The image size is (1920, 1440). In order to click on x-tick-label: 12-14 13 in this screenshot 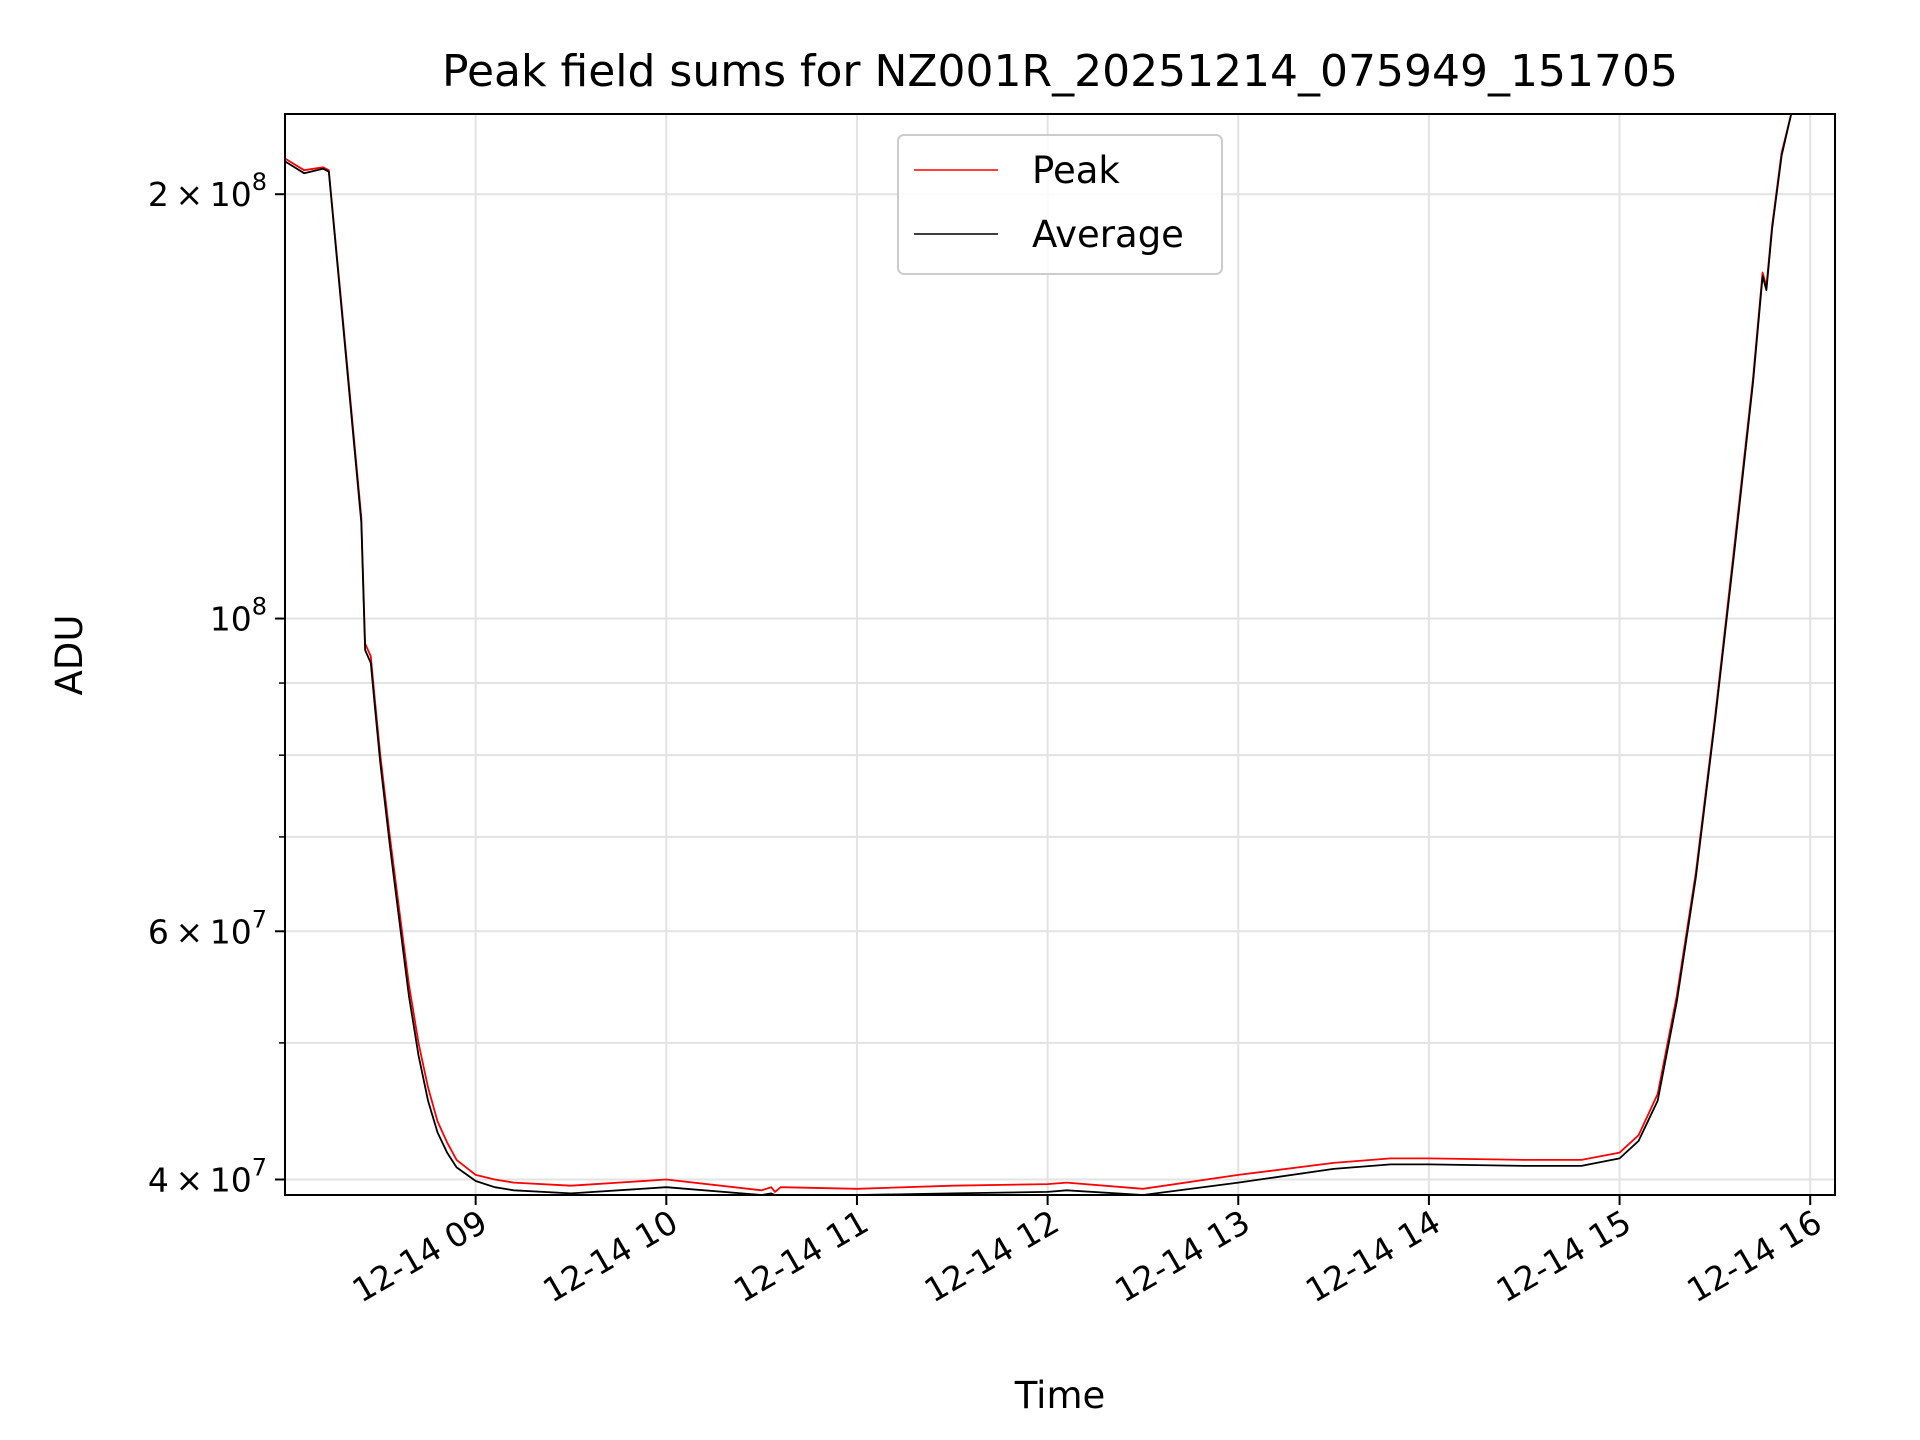, I will do `click(1182, 1256)`.